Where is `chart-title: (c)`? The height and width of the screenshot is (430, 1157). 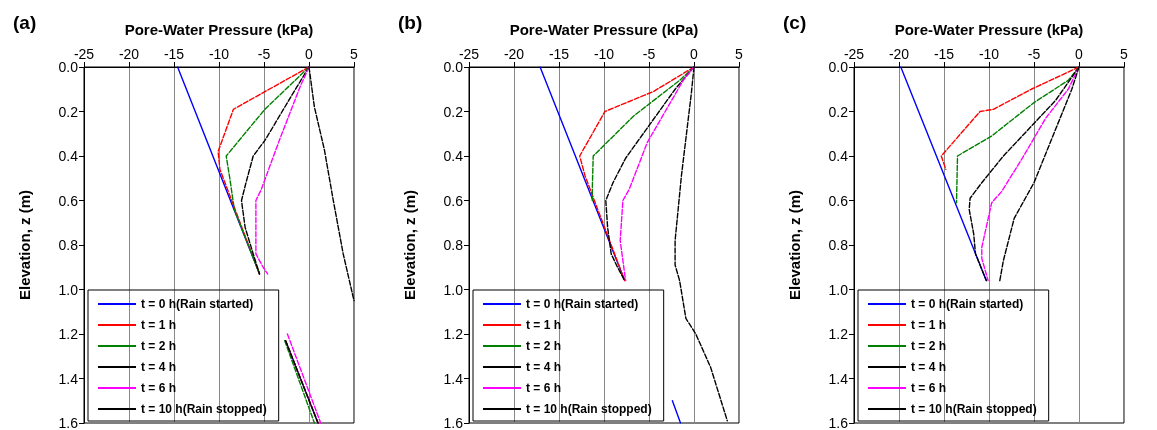
chart-title: (c) is located at coordinates (795, 22).